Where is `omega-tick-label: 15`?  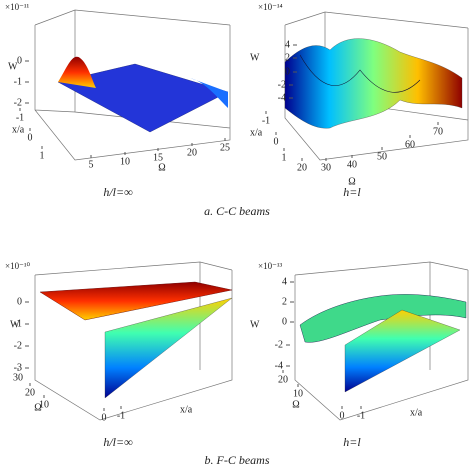 omega-tick-label: 15 is located at coordinates (158, 157).